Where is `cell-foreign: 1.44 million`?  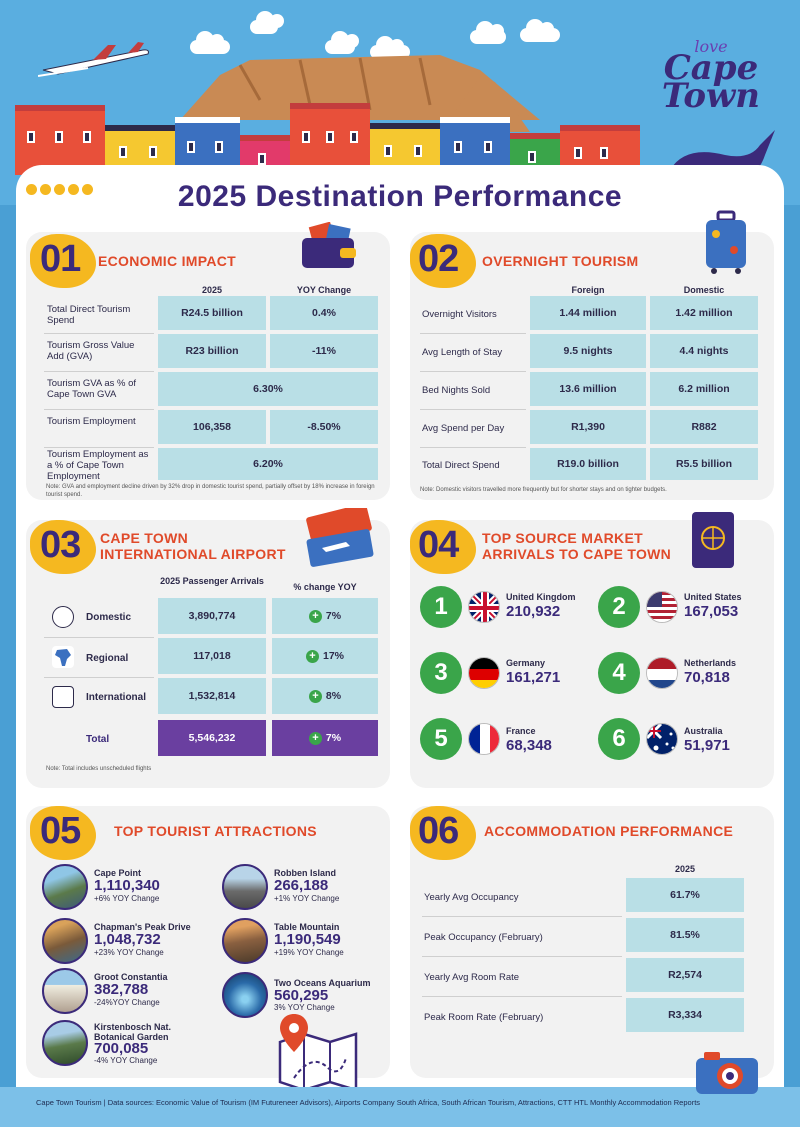
cell-foreign: 1.44 million is located at coordinates (588, 313).